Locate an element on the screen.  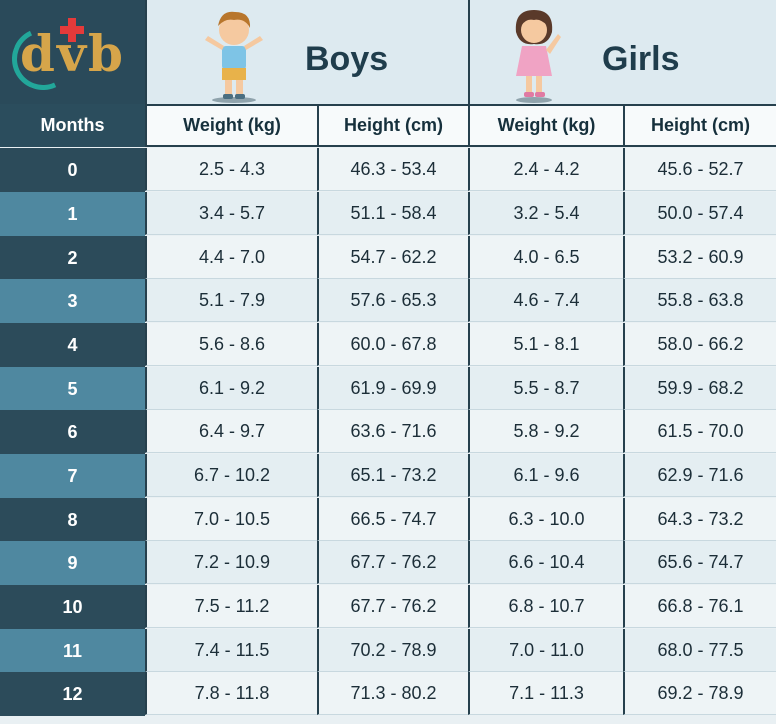
girls-height-cell: 66.8 - 76.1 is located at coordinates (699, 606).